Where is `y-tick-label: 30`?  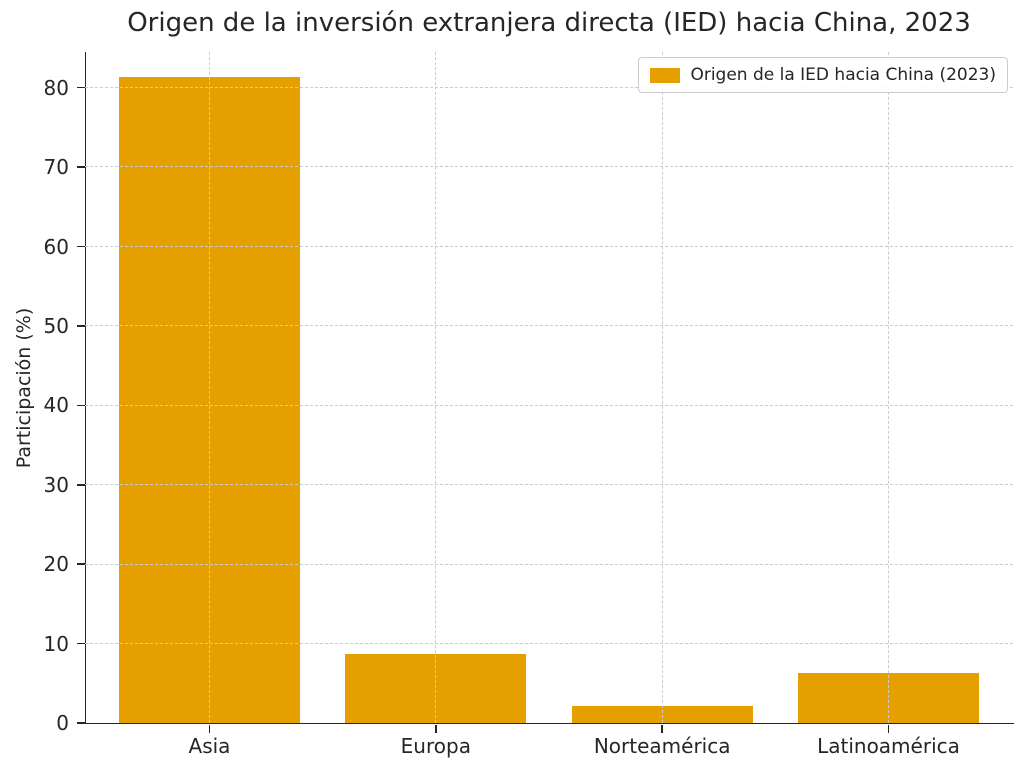
y-tick-label: 30 is located at coordinates (56, 484).